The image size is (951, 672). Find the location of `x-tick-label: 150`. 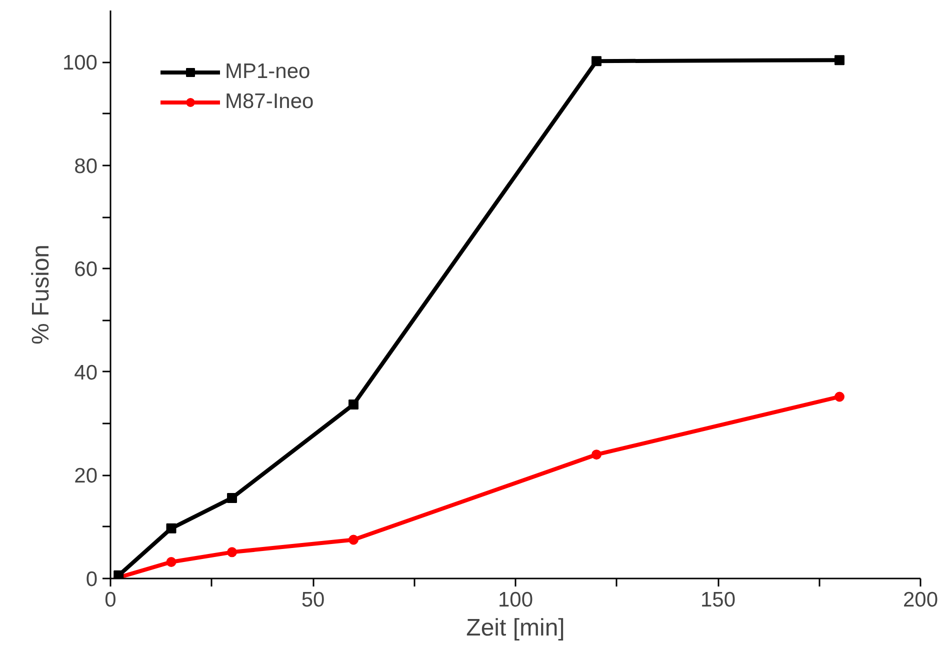

x-tick-label: 150 is located at coordinates (718, 600).